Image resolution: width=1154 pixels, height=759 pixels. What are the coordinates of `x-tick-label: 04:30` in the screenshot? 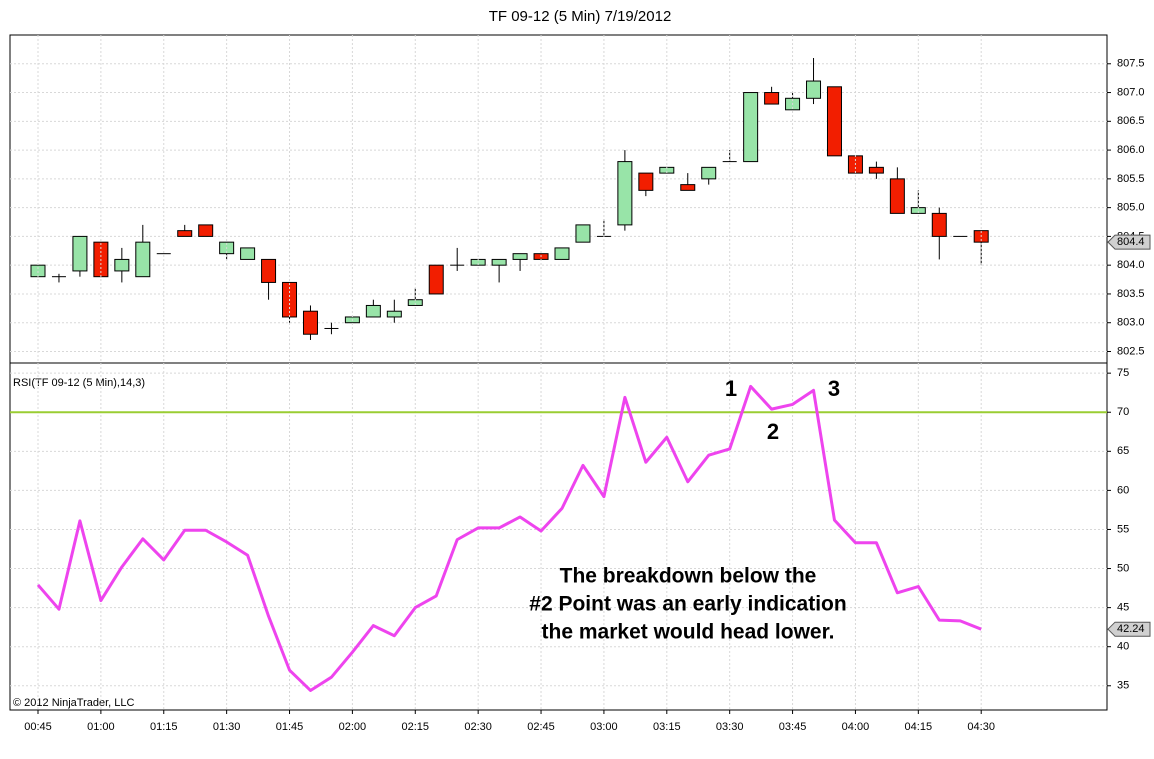 It's located at (981, 727).